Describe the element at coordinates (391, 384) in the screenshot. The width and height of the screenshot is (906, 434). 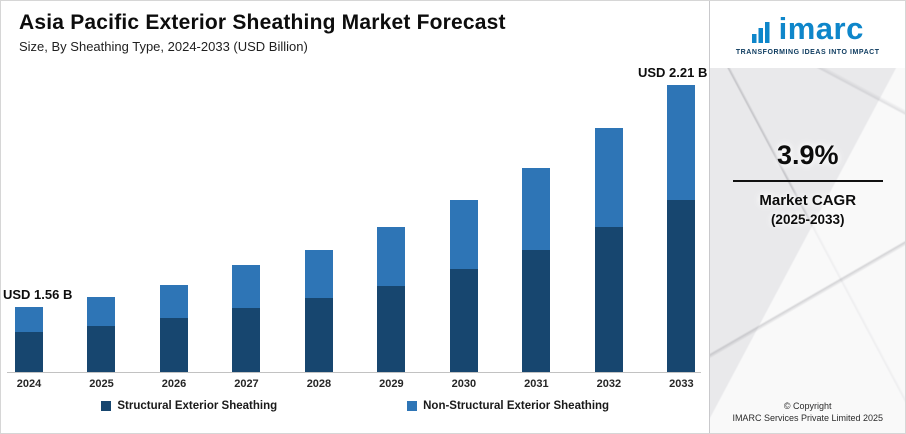
I see `x-tick-label-2029: 2029` at that location.